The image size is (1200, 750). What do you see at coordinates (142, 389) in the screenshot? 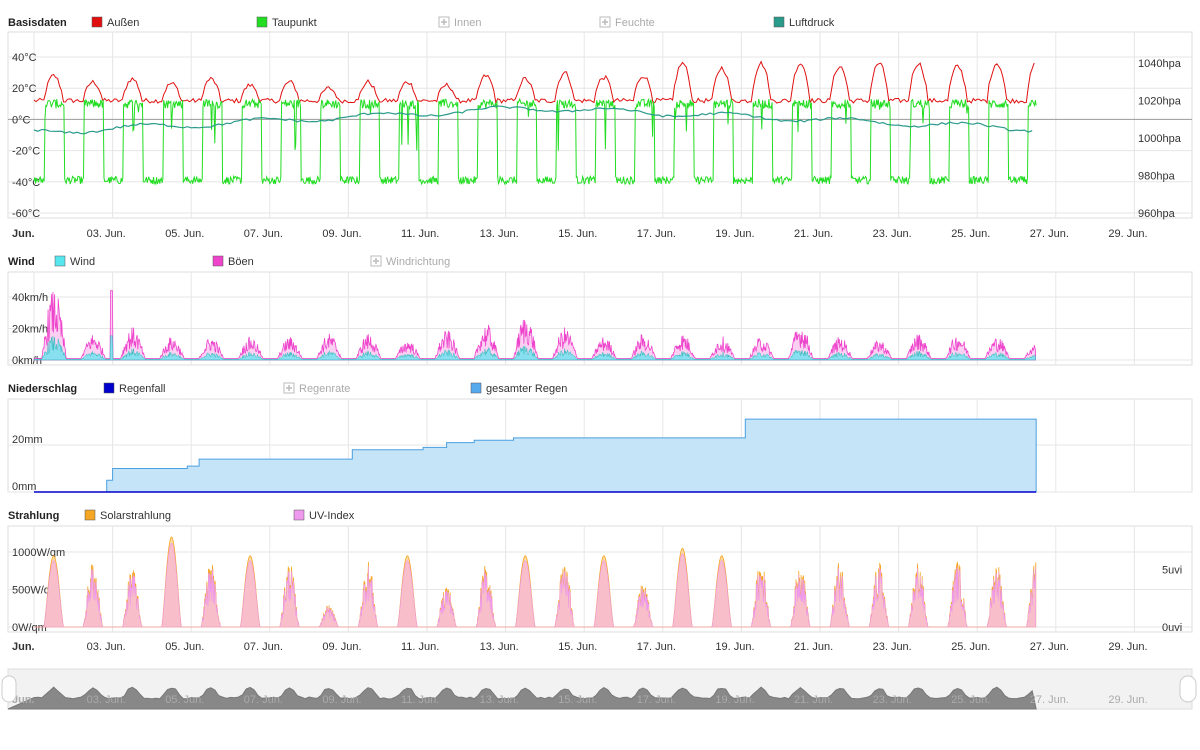
I see `legend-label: Regenfall` at bounding box center [142, 389].